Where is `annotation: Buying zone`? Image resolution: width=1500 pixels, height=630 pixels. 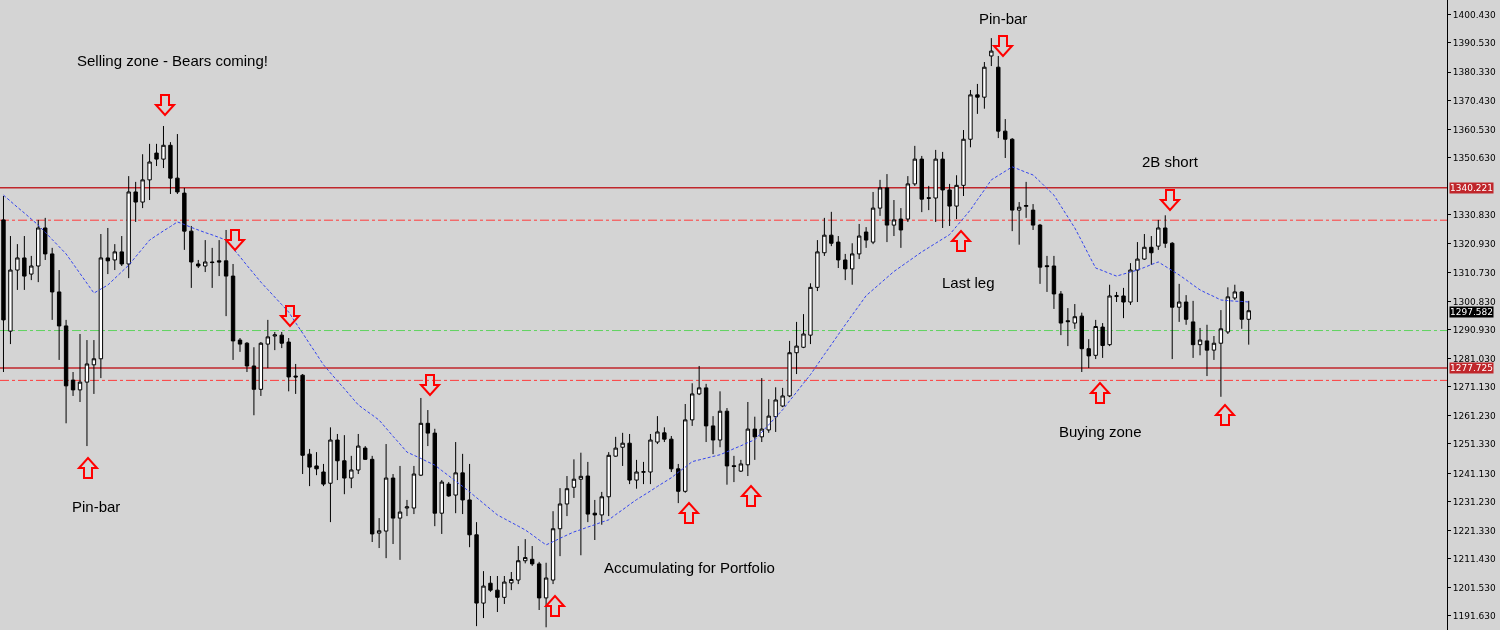
annotation: Buying zone is located at coordinates (1100, 431).